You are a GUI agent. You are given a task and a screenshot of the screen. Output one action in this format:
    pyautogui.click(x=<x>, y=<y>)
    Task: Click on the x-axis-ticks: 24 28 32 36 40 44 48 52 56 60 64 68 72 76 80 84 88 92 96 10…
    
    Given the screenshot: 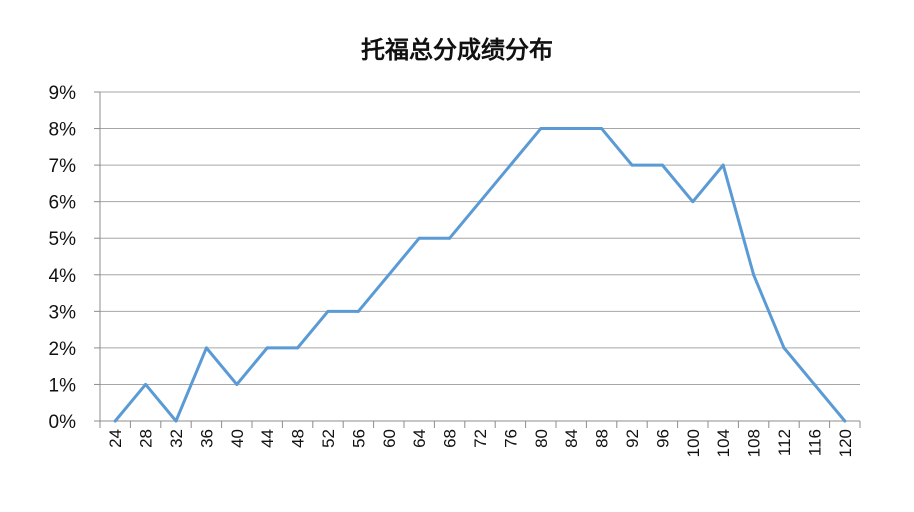 What is the action you would take?
    pyautogui.click(x=480, y=443)
    